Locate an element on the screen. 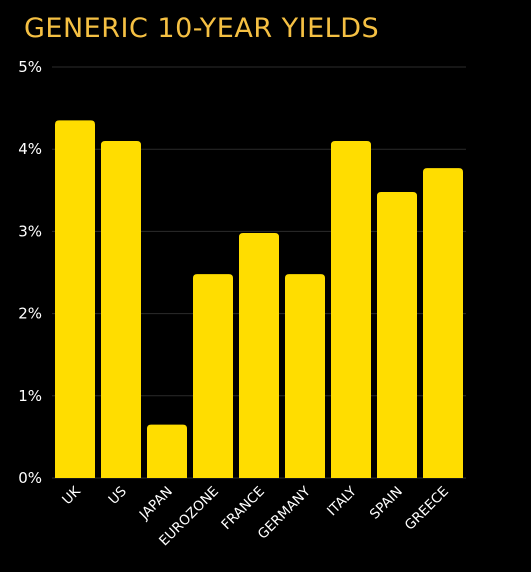  x-tick-label: UK is located at coordinates (71, 495).